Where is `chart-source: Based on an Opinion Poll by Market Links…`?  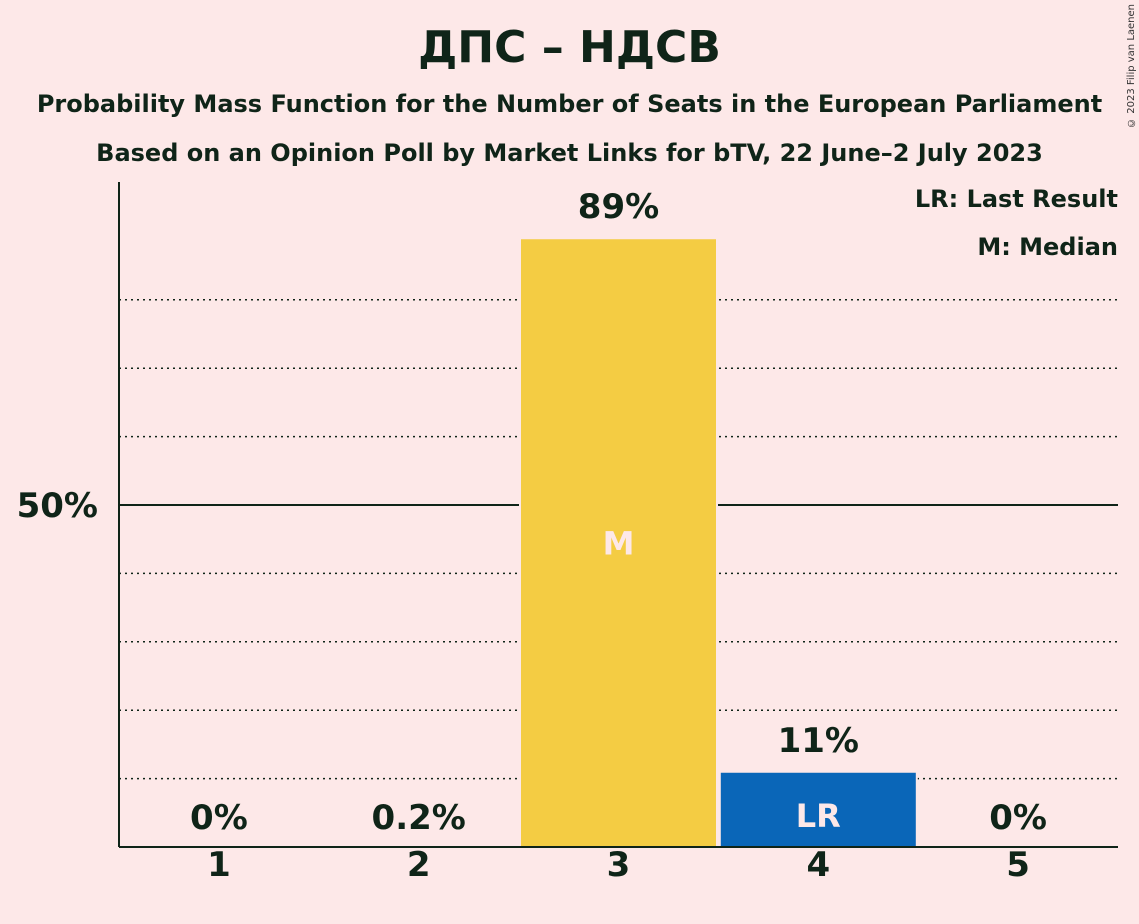 chart-source: Based on an Opinion Poll by Market Links… is located at coordinates (569, 153).